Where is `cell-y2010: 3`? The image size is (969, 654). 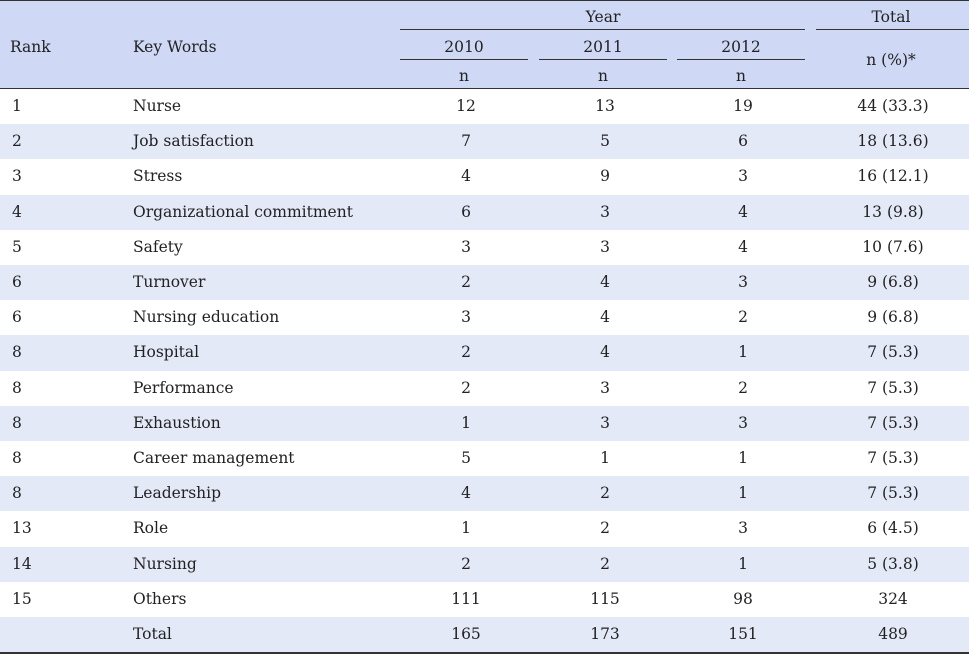
cell-y2010: 3 is located at coordinates (466, 246).